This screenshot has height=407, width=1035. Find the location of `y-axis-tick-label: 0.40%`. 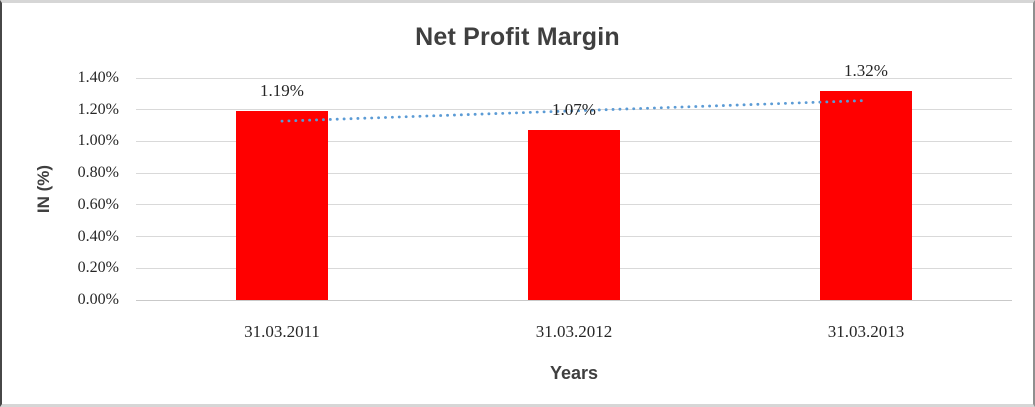

y-axis-tick-label: 0.40% is located at coordinates (98, 236).